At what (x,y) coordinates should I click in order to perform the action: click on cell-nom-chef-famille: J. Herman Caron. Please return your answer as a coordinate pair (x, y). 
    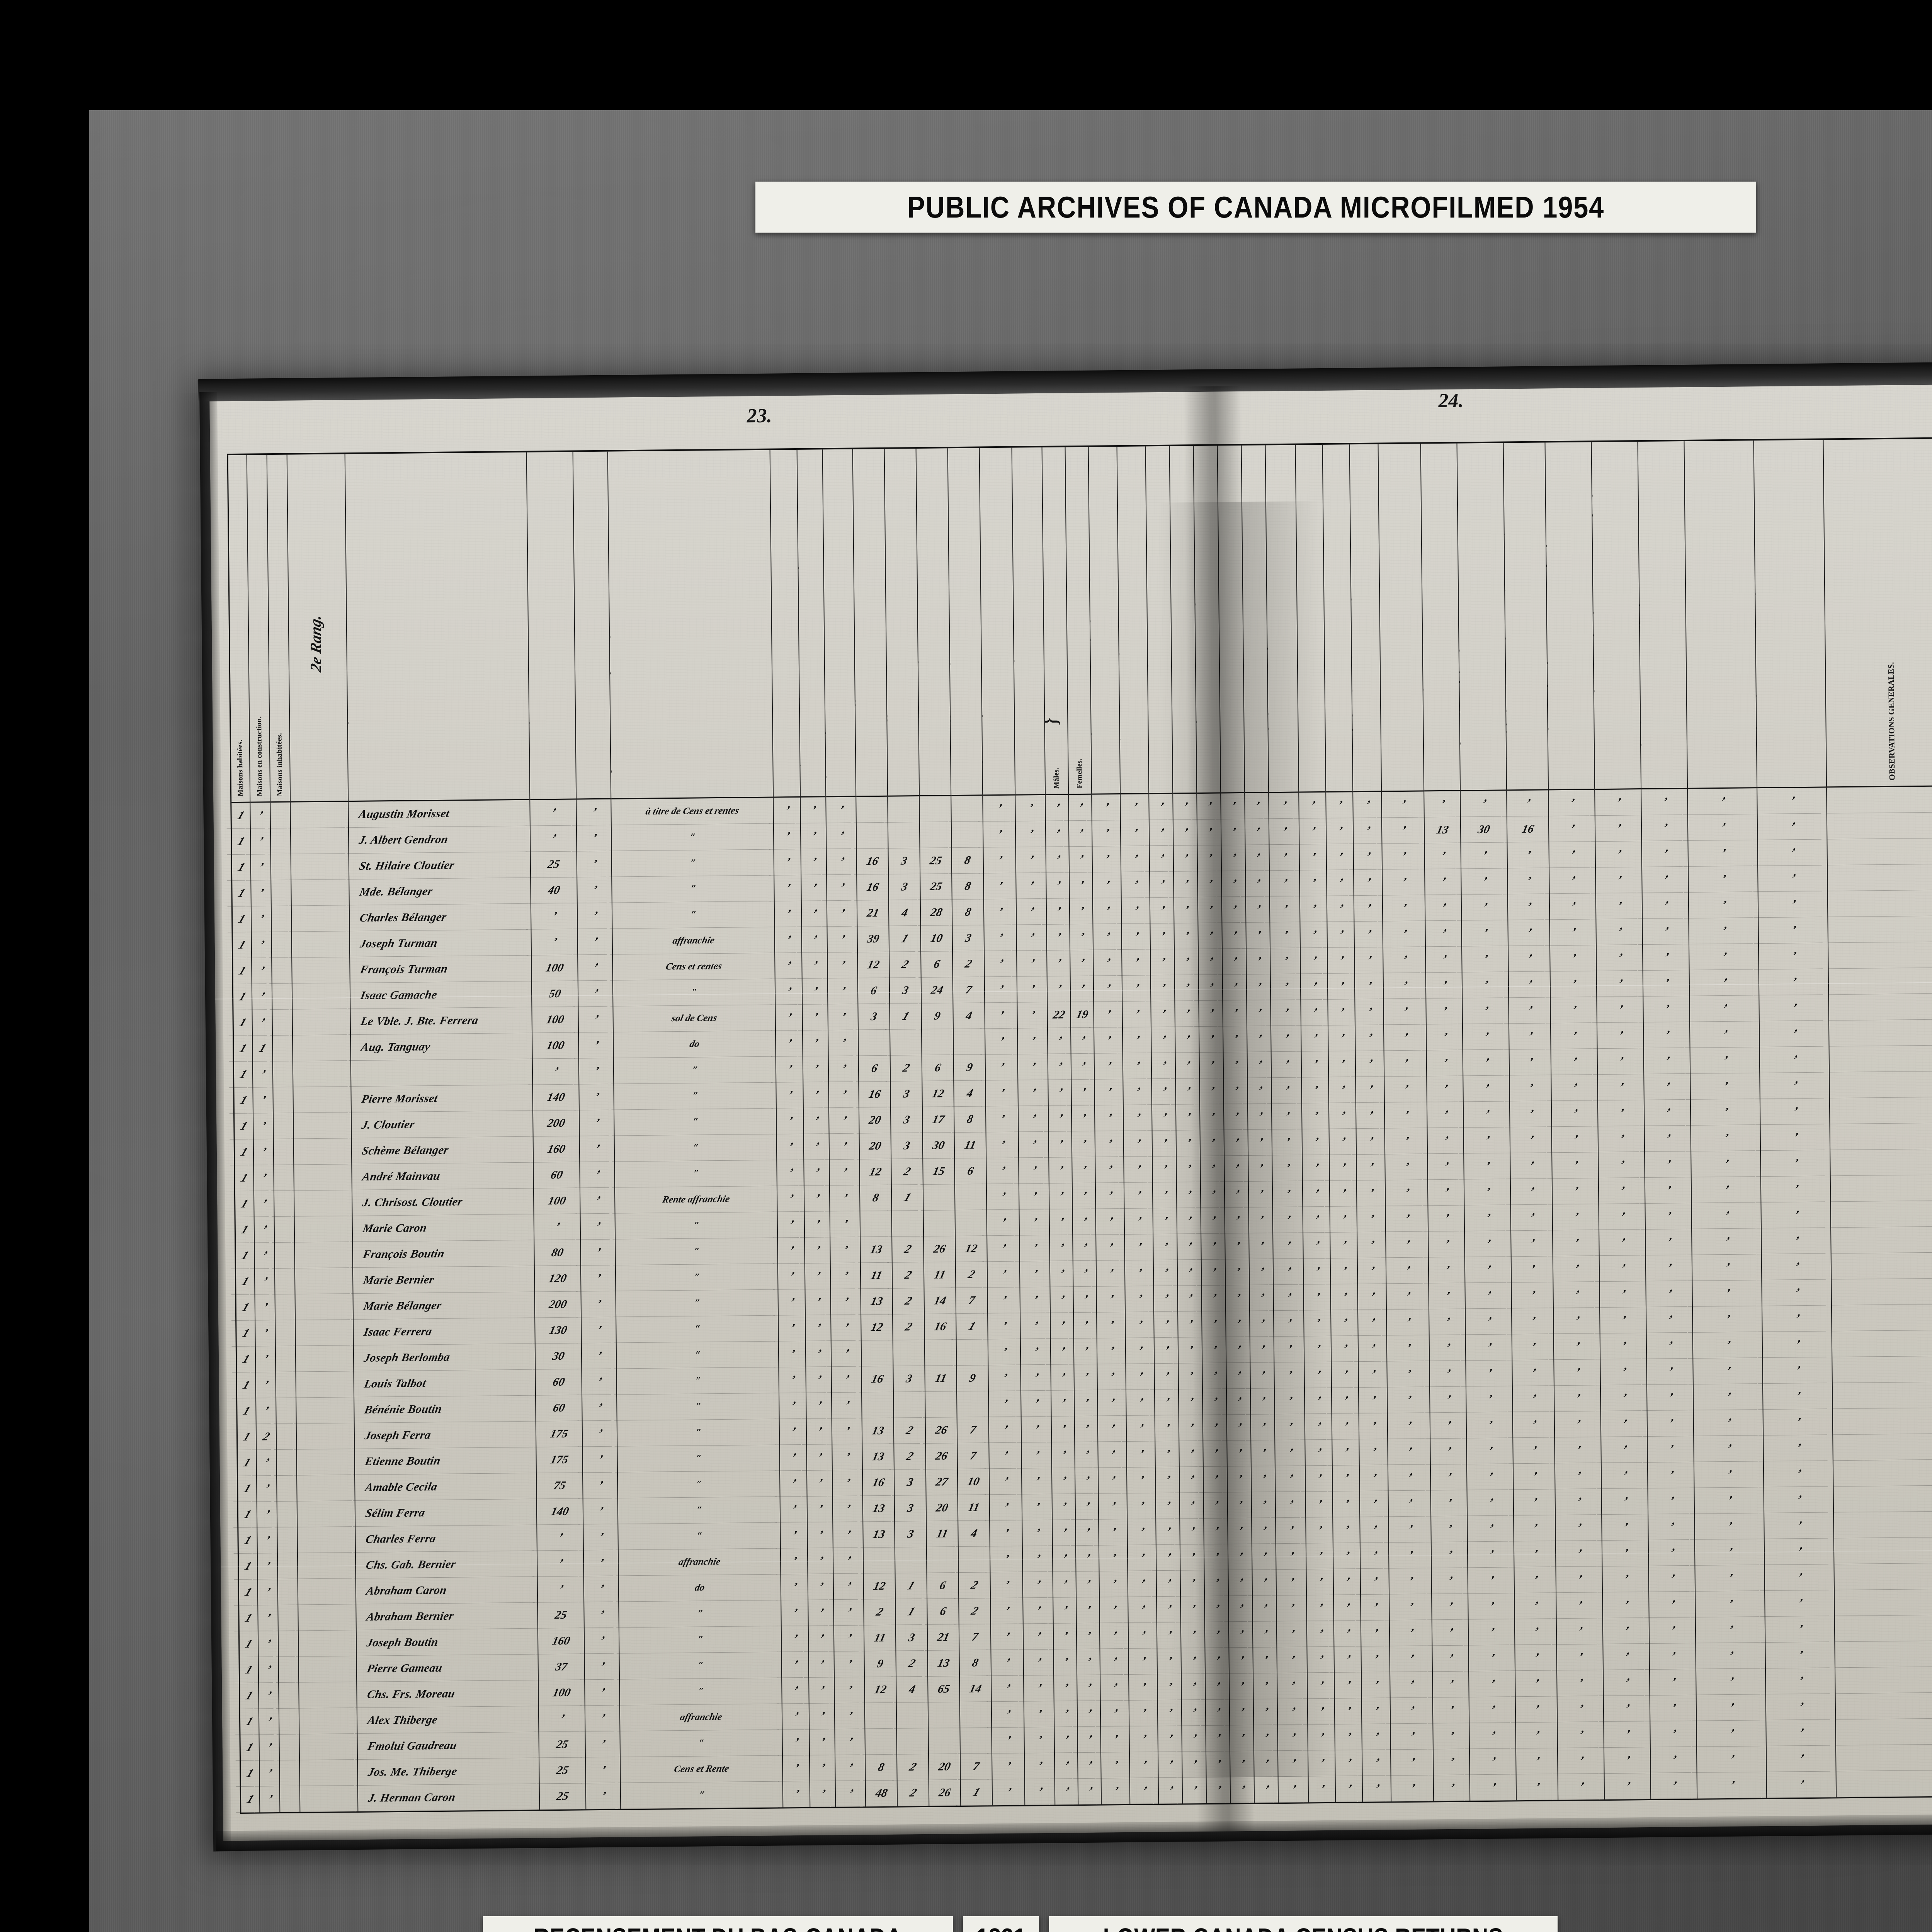
    Looking at the image, I should click on (449, 1798).